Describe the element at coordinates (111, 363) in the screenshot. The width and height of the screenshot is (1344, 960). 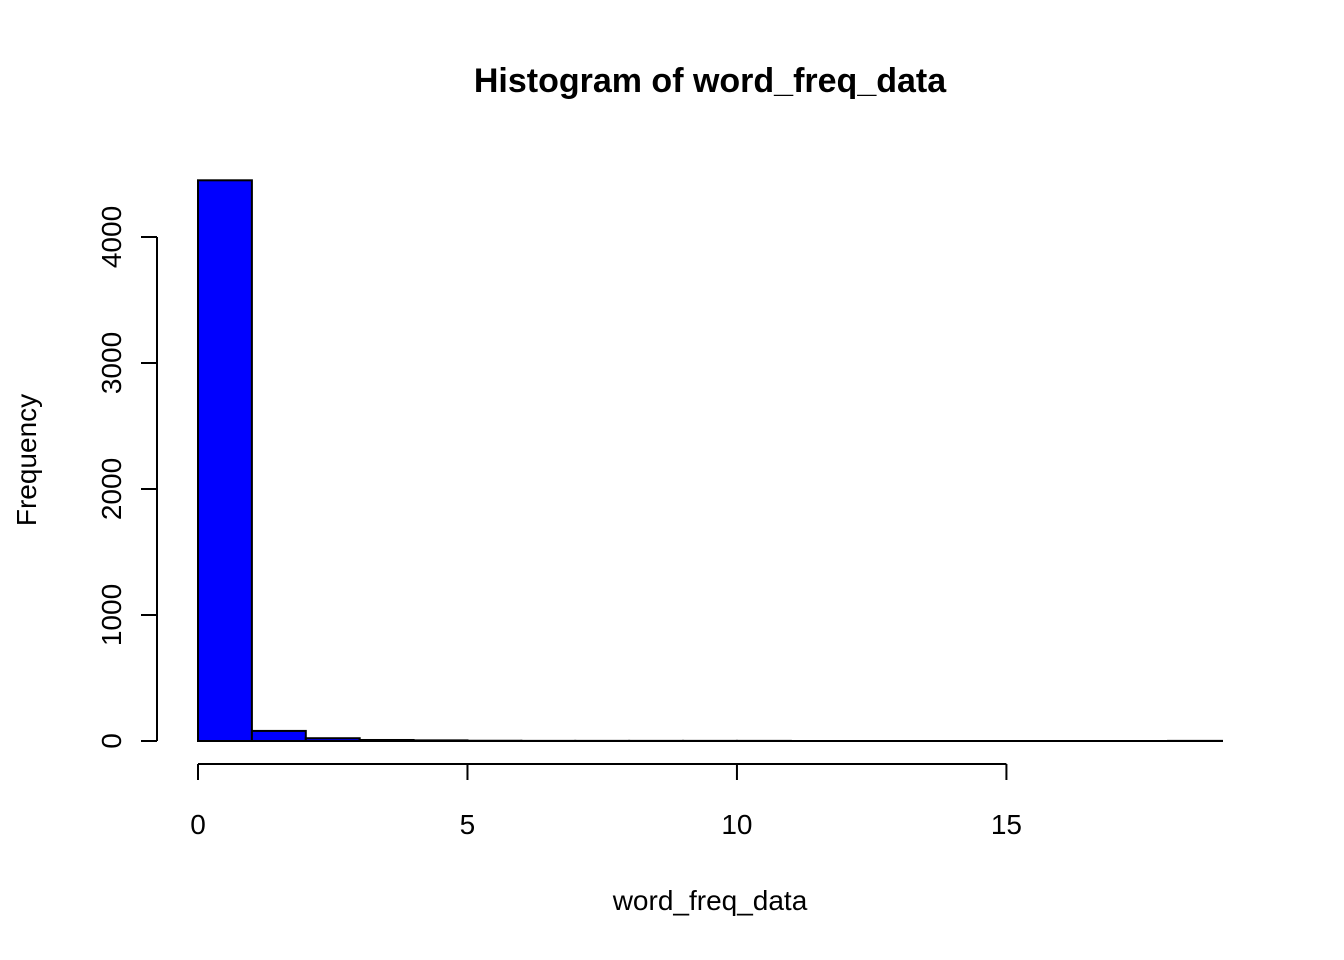
I see `y-tick-label: 3000` at that location.